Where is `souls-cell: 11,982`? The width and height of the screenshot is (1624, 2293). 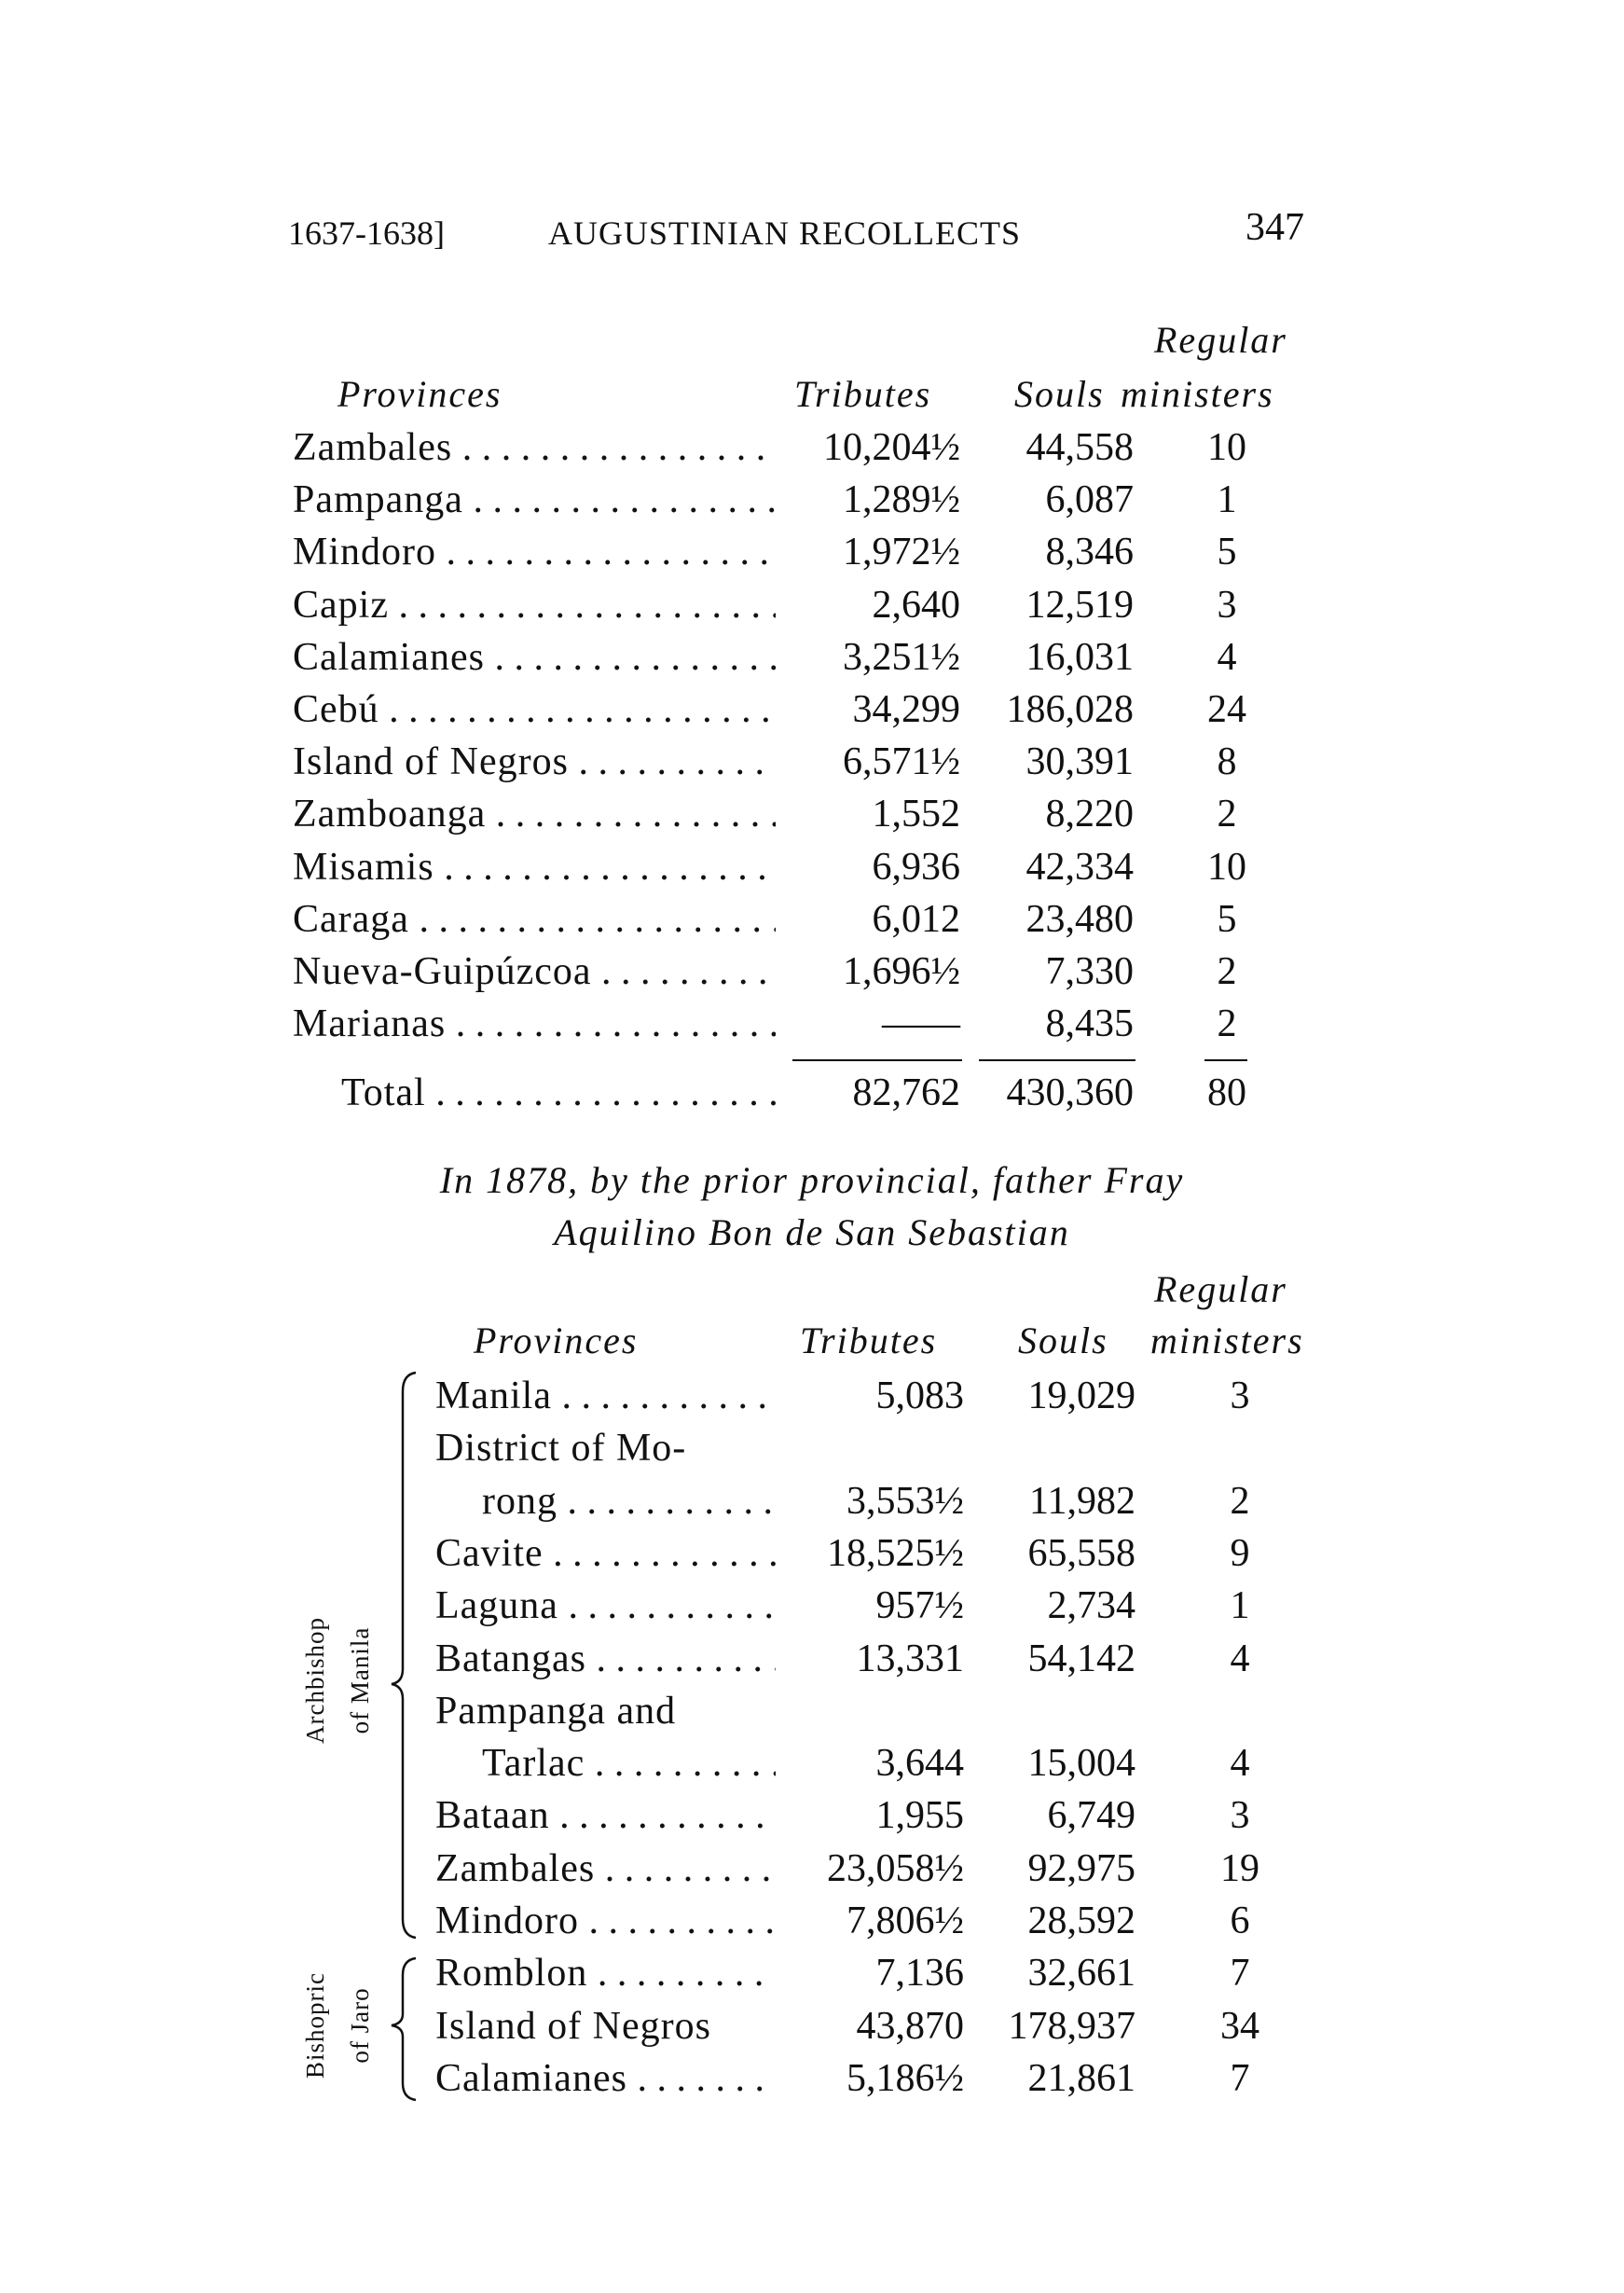 souls-cell: 11,982 is located at coordinates (1082, 1501).